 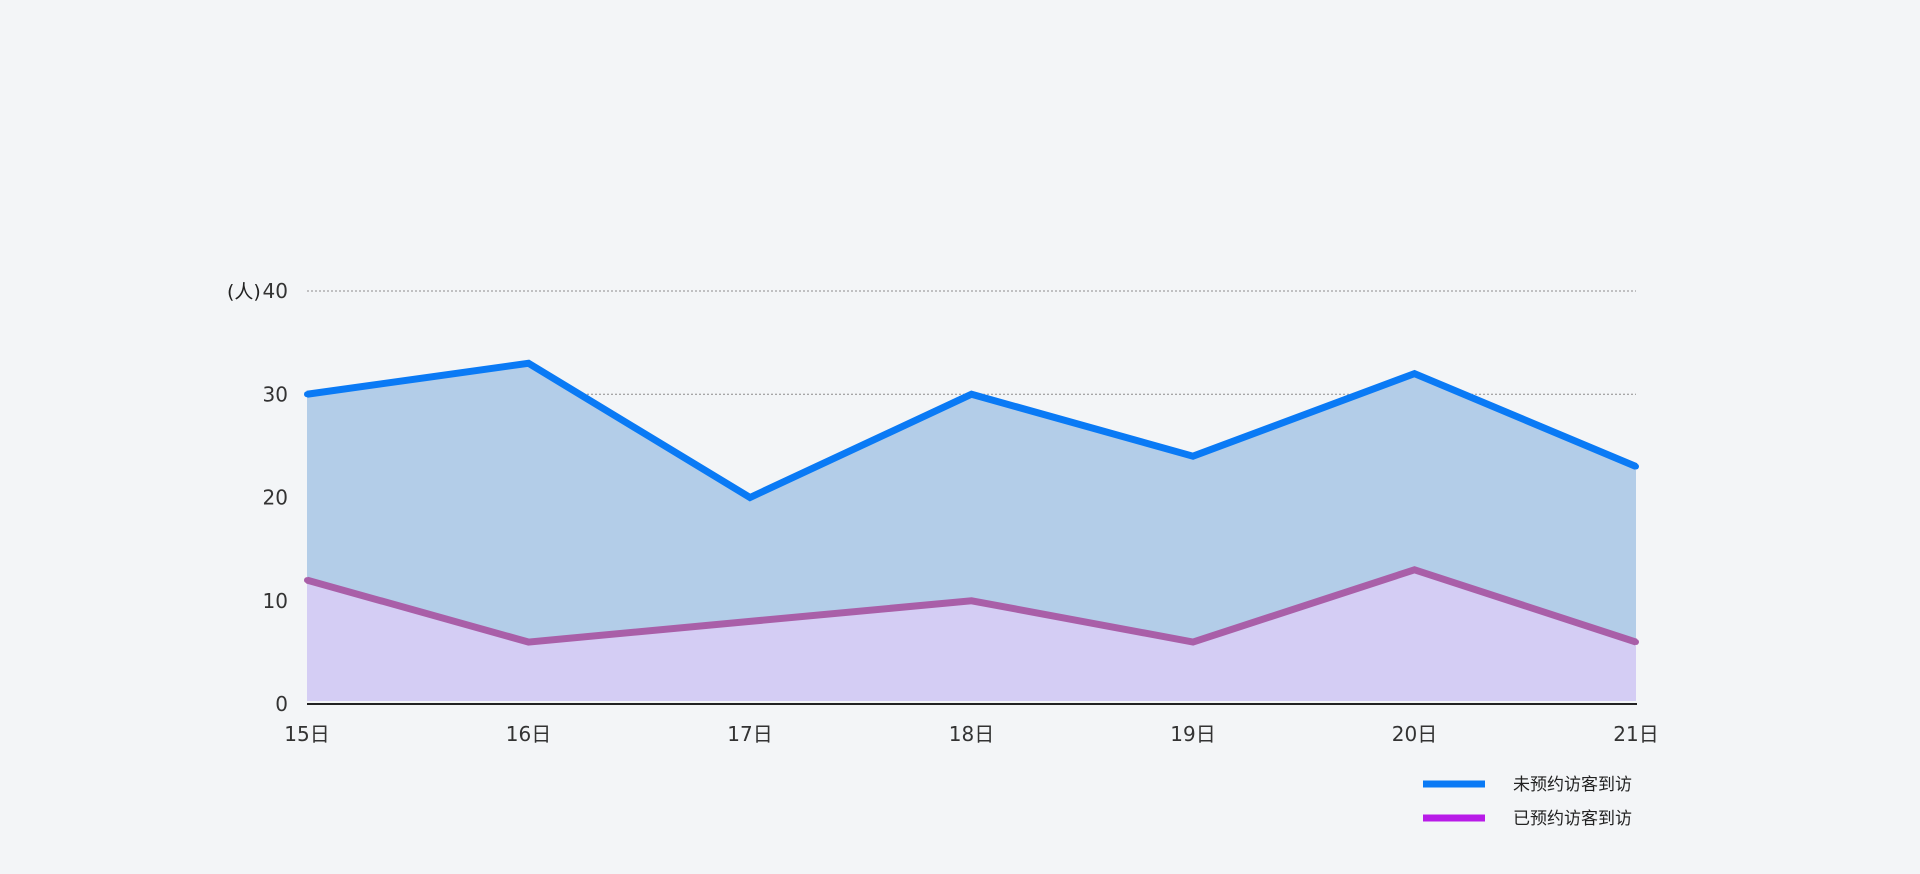 I want to click on x-tick-label: 20日, so click(x=1414, y=734).